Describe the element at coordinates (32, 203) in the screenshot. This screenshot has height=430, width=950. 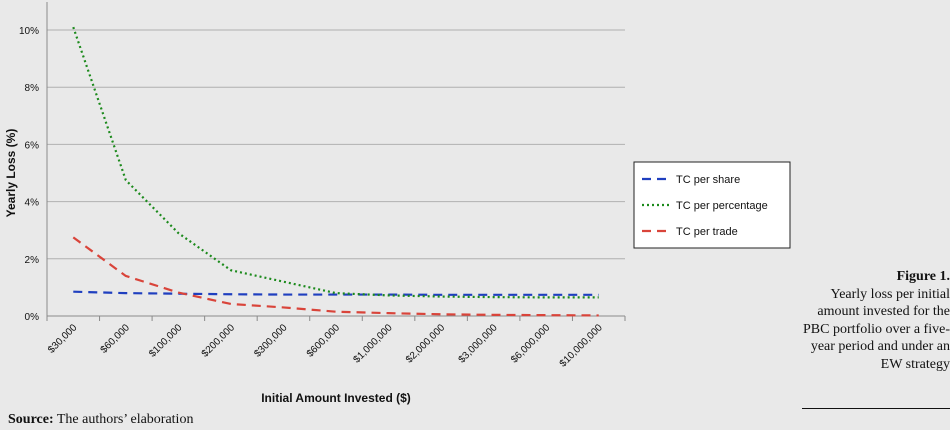
I see `y-tick-label: 4%` at that location.